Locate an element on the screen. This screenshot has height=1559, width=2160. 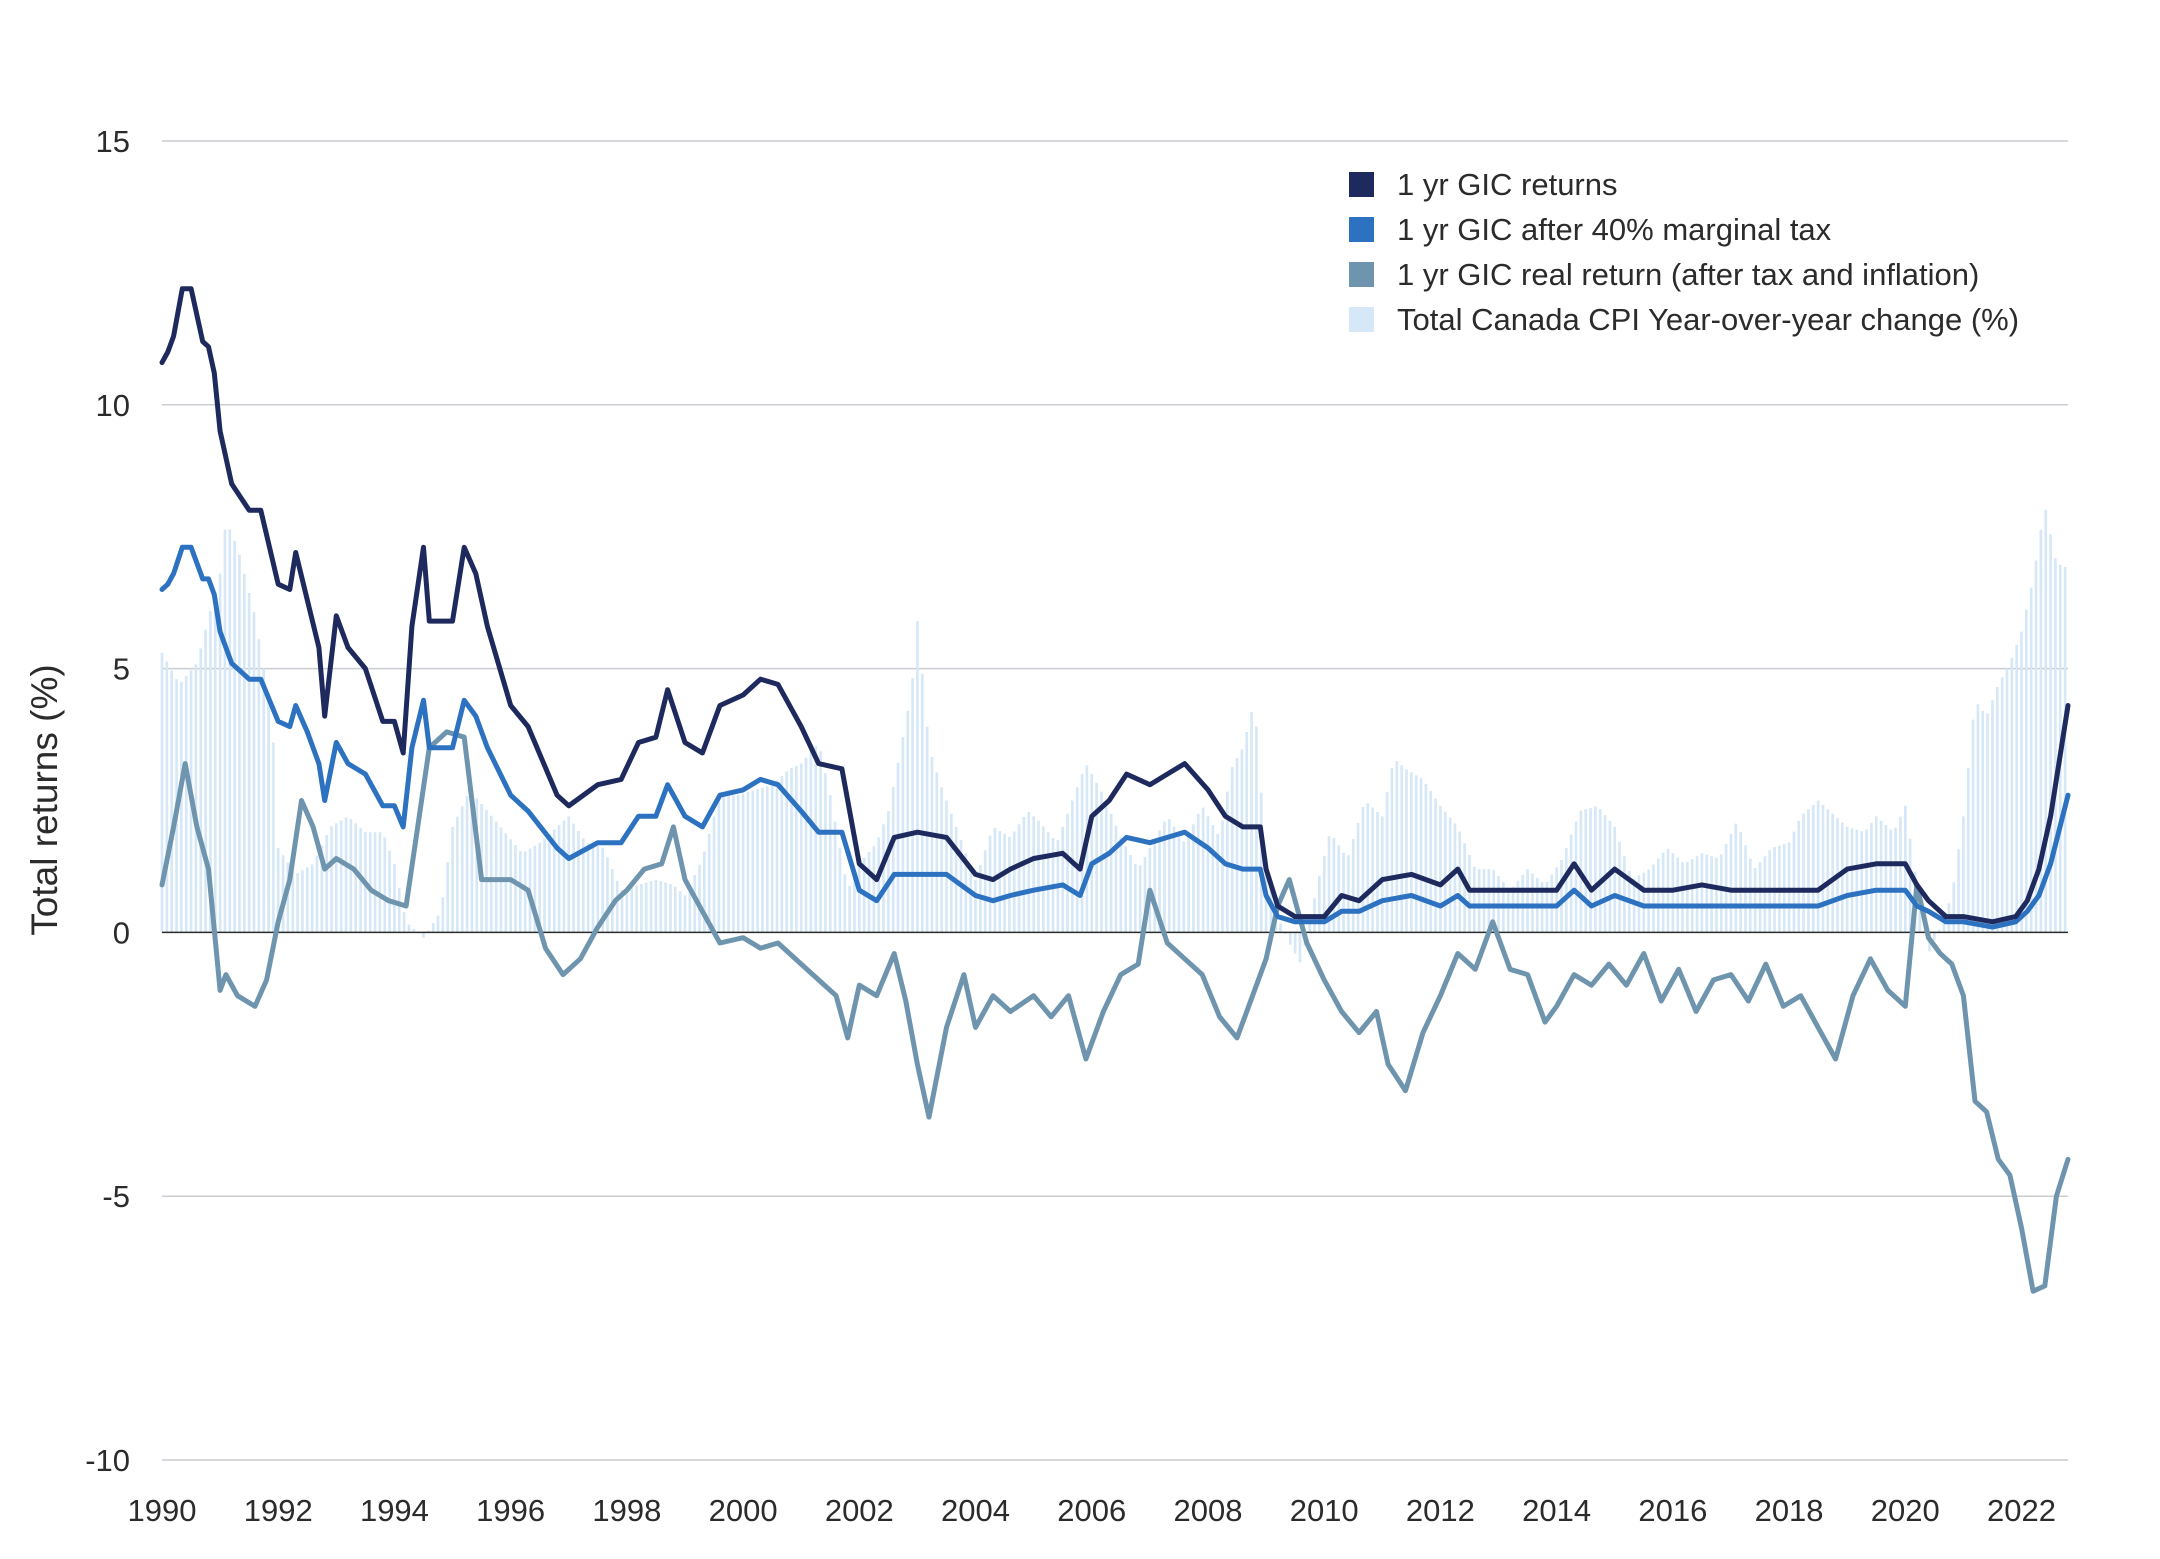
x-tick-label: 2018 is located at coordinates (1789, 1510).